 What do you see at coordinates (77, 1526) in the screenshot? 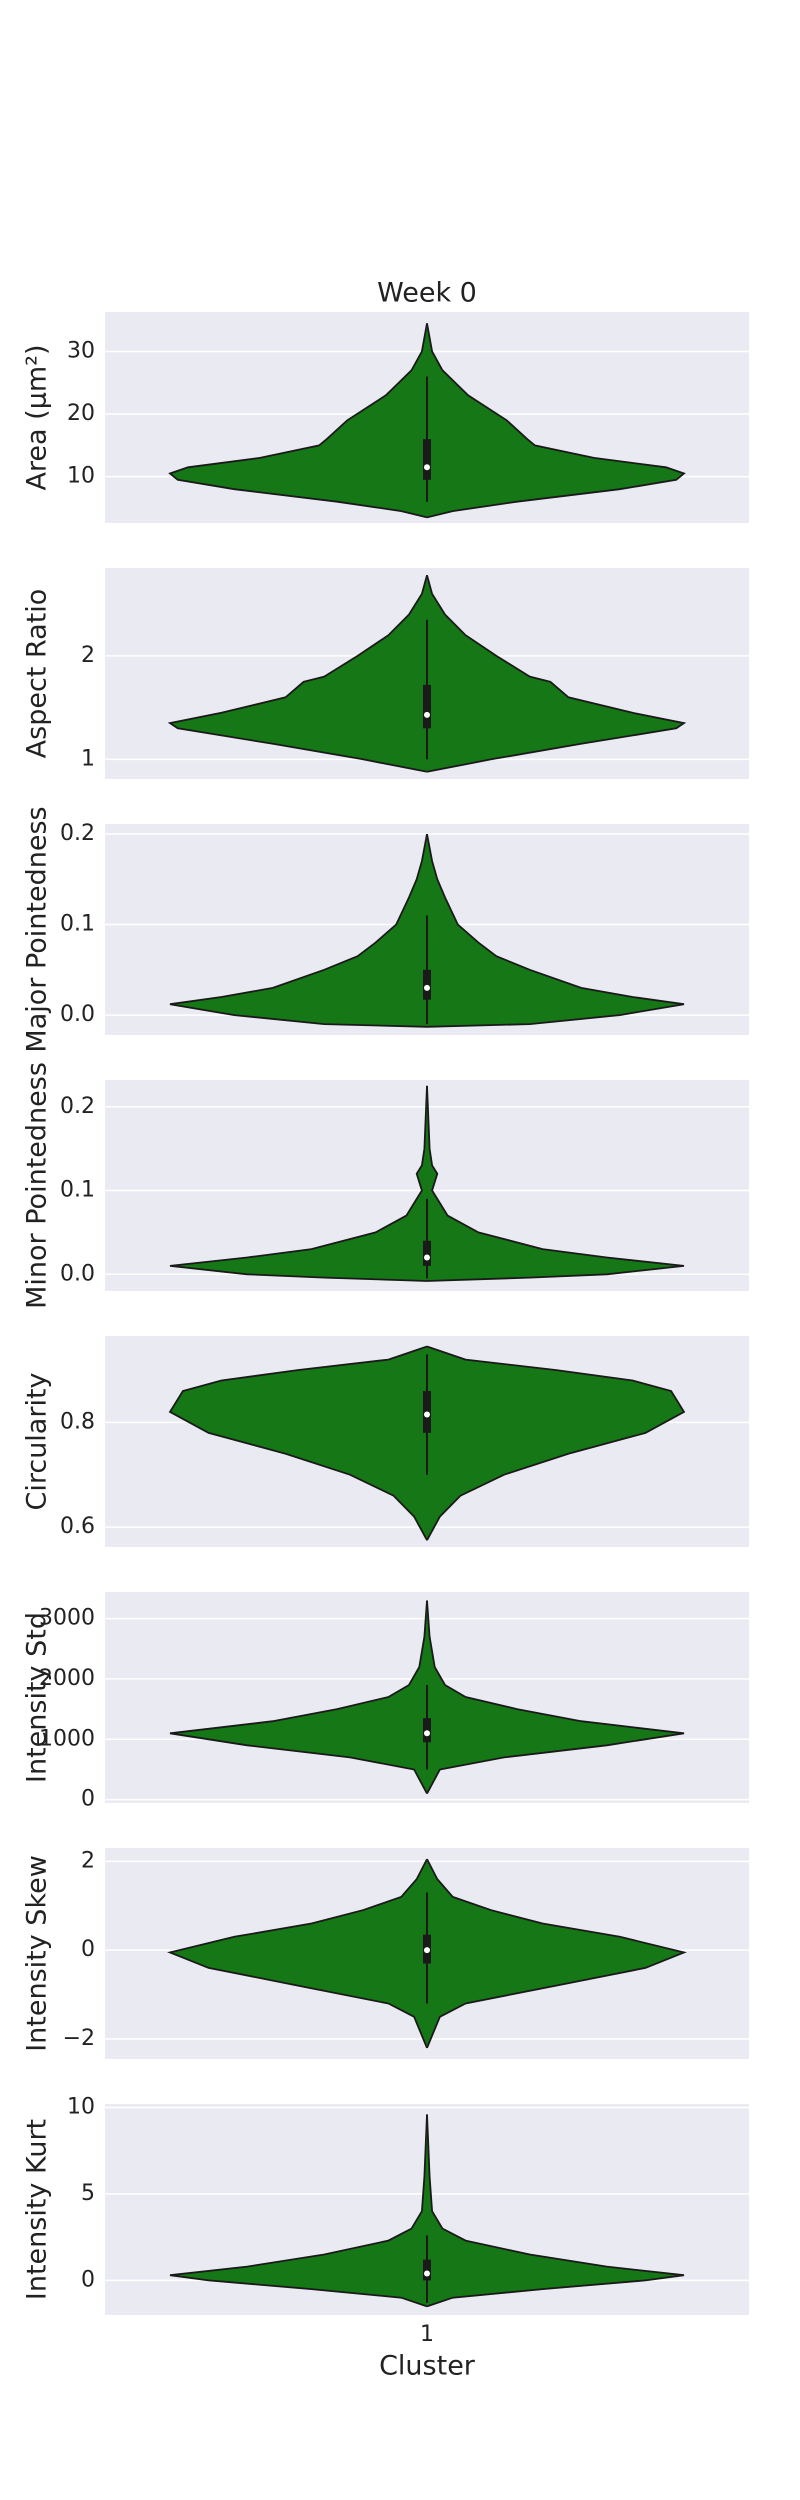
I see `y-tick-label: 0.6` at bounding box center [77, 1526].